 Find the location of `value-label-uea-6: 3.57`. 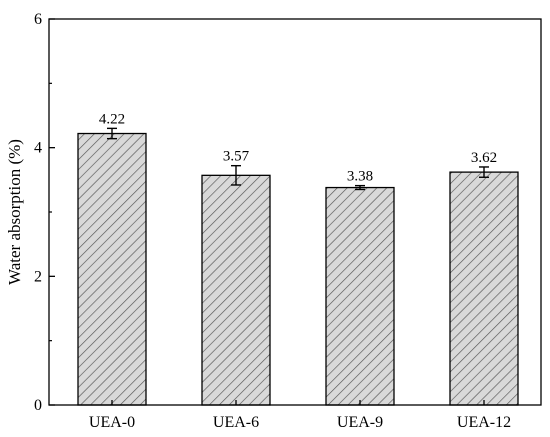

value-label-uea-6: 3.57 is located at coordinates (236, 157).